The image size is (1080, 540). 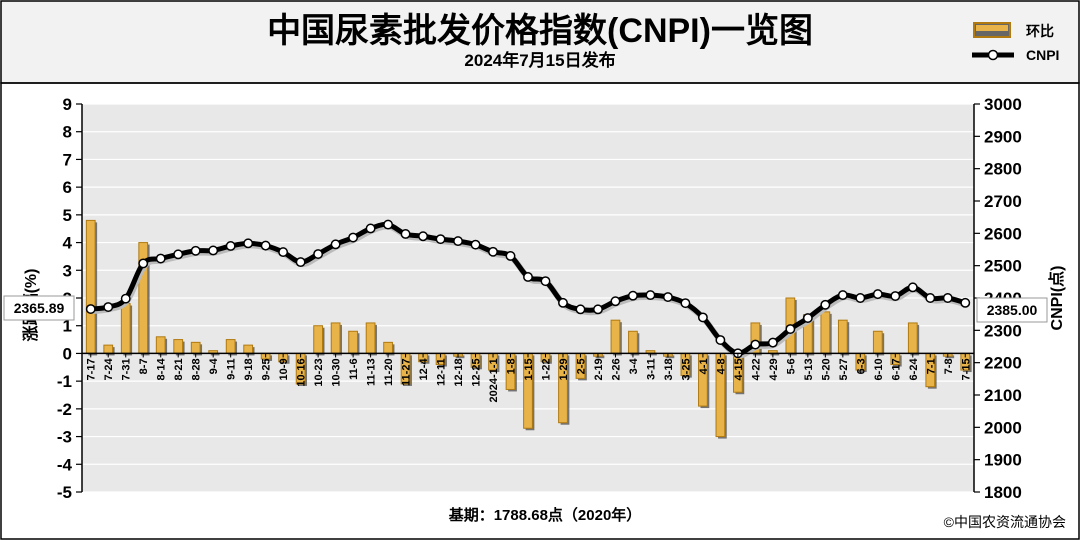 I want to click on x-category-label: 4-15, so click(x=739, y=369).